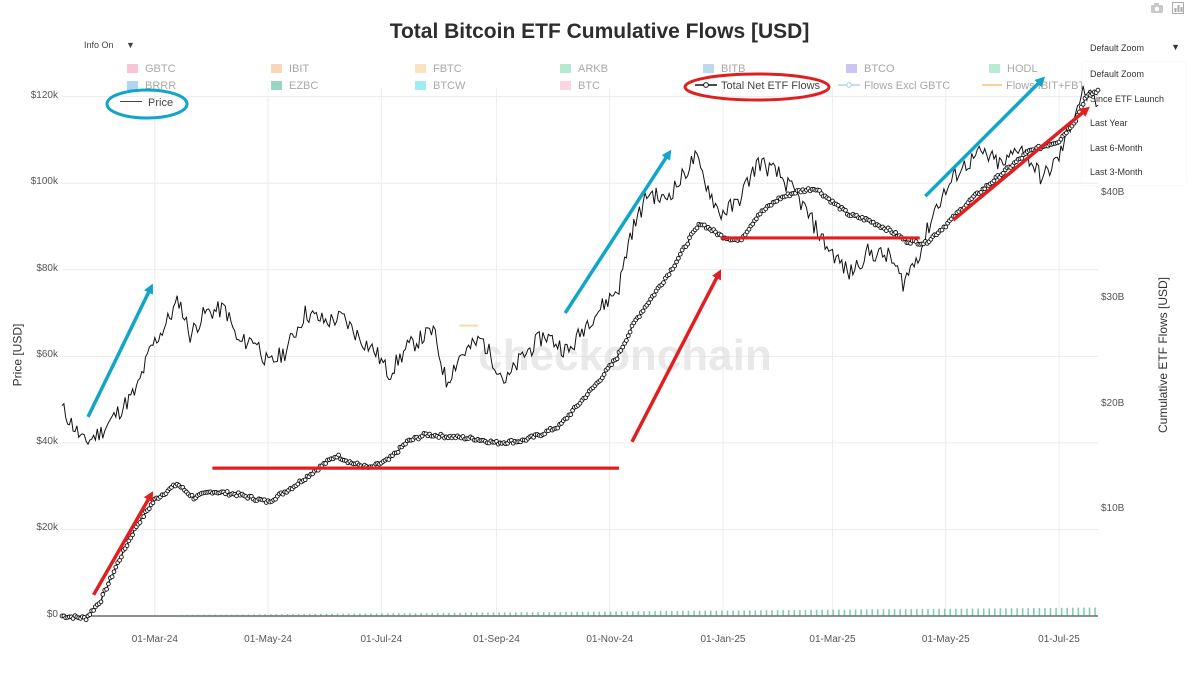 This screenshot has width=1199, height=674. What do you see at coordinates (1116, 147) in the screenshot?
I see `zoom-option-last-6-month: Last 6-Month` at bounding box center [1116, 147].